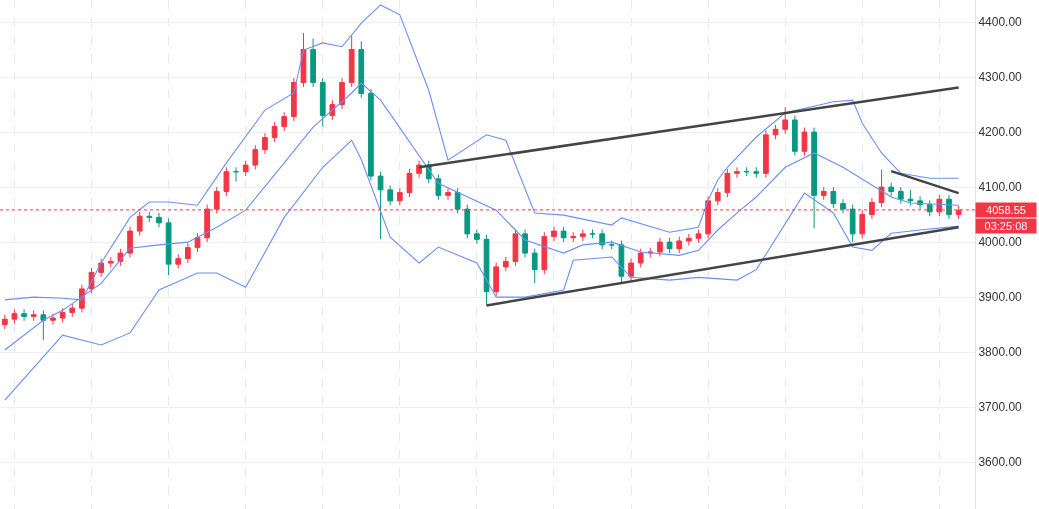  Describe the element at coordinates (1000, 77) in the screenshot. I see `y-tick-label: 4300.00` at that location.